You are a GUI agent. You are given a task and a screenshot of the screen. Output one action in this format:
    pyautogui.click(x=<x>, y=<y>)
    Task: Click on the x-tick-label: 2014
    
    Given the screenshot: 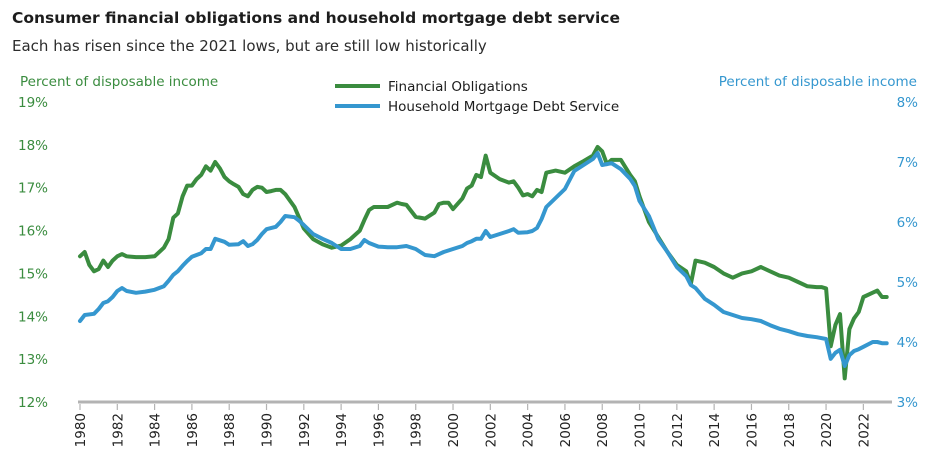 What is the action you would take?
    pyautogui.click(x=715, y=430)
    